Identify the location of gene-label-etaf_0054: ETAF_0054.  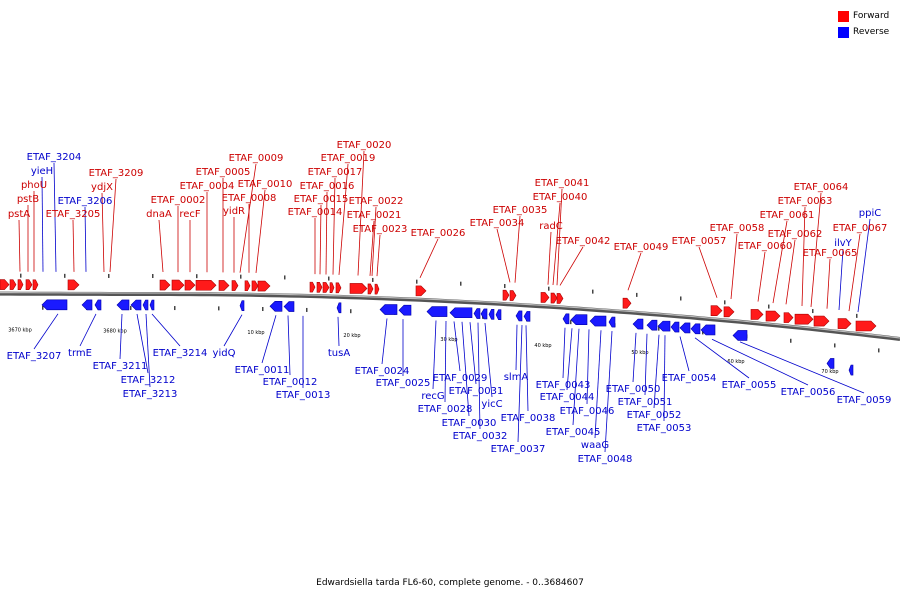
(689, 378).